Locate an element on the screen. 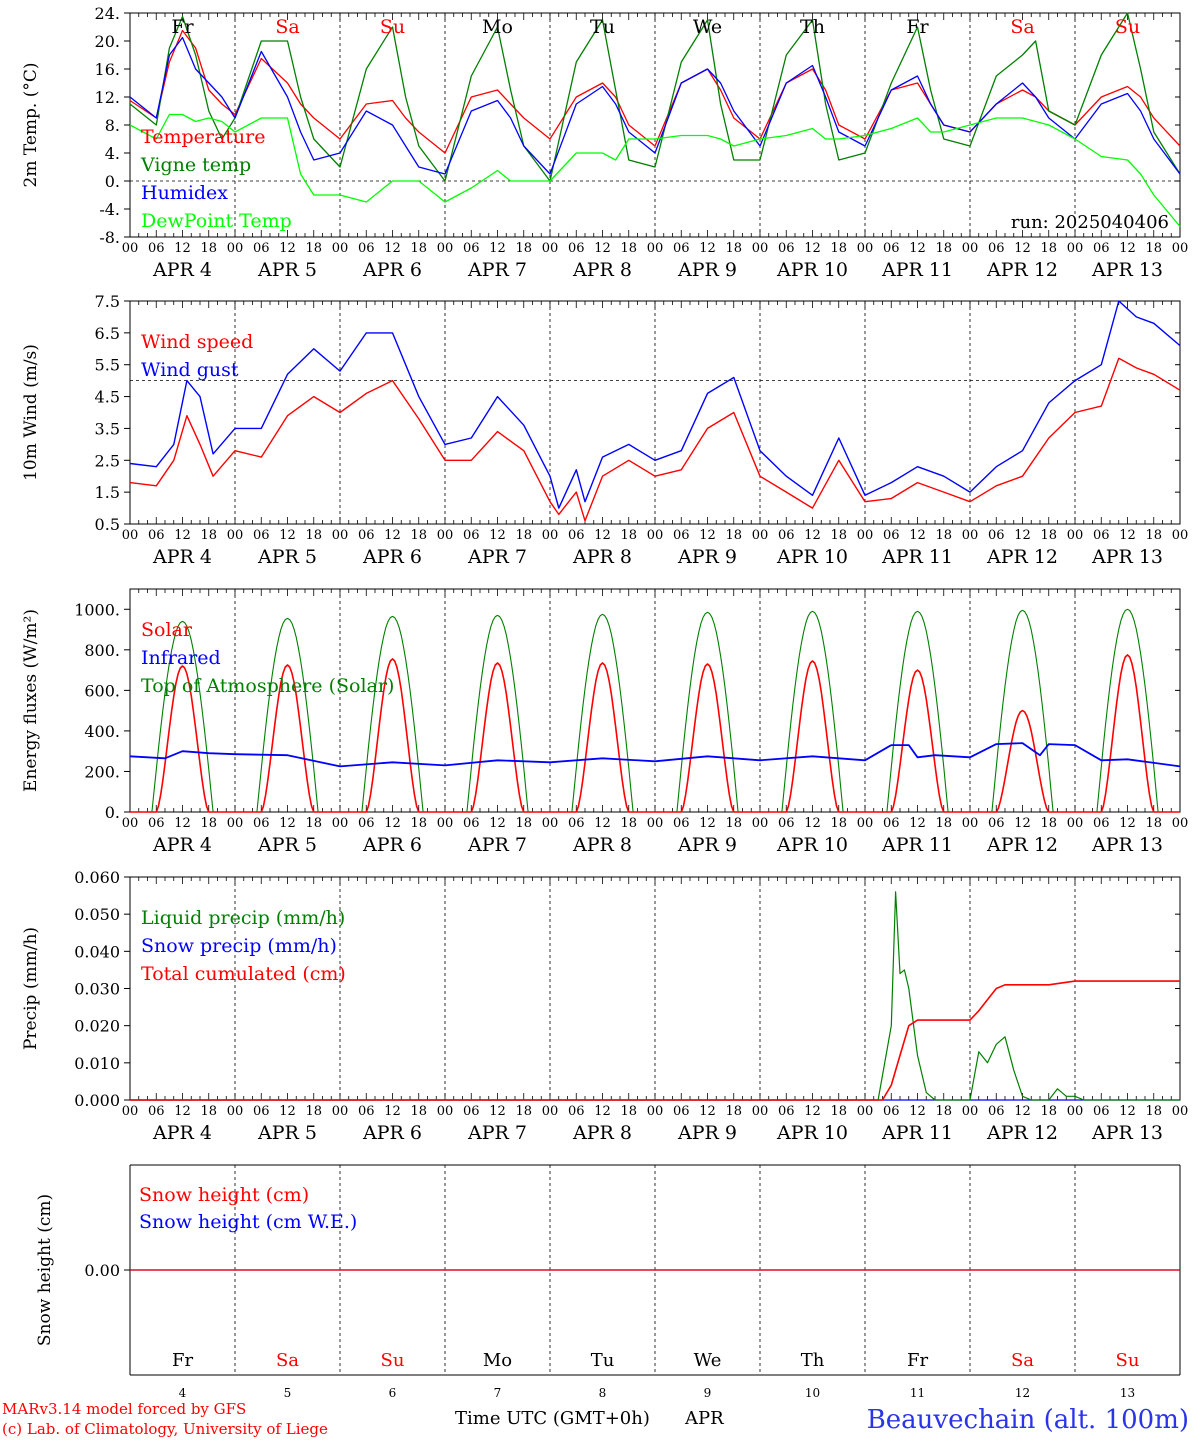 The image size is (1194, 1440). date-label: APR 13 is located at coordinates (1127, 270).